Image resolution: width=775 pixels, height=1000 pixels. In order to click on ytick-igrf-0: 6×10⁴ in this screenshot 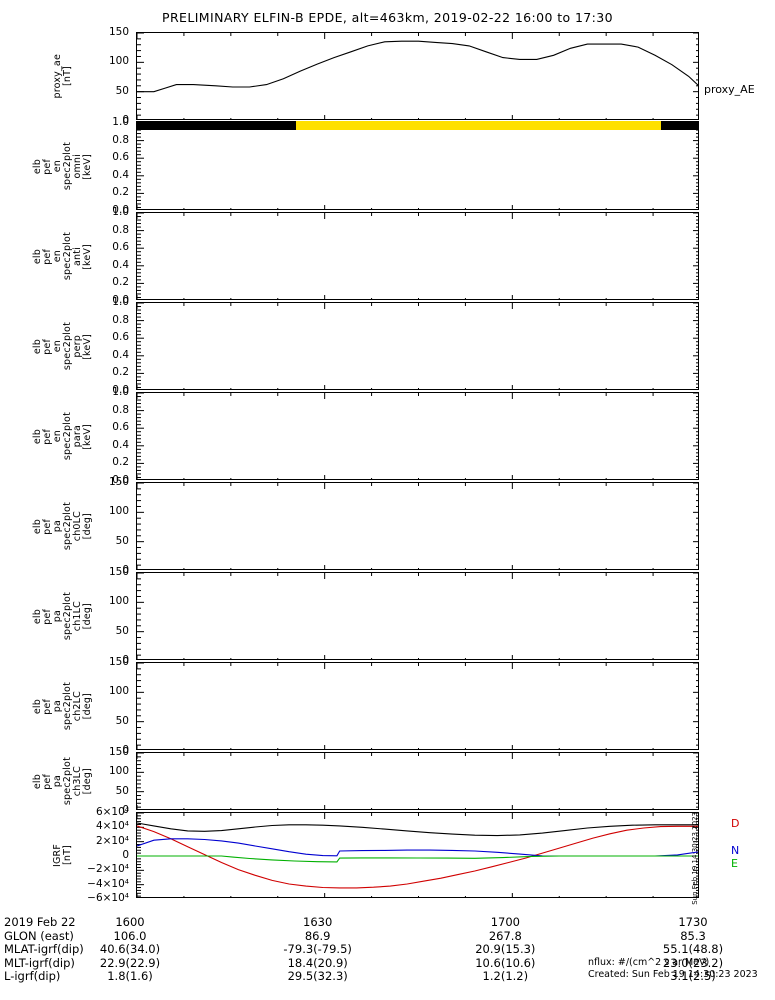, I will do `click(112, 811)`.